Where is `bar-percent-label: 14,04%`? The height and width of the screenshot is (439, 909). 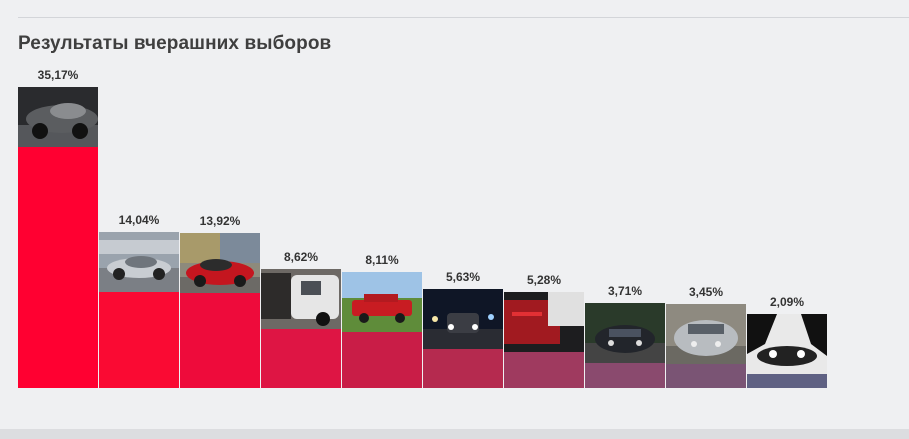 bar-percent-label: 14,04% is located at coordinates (139, 220).